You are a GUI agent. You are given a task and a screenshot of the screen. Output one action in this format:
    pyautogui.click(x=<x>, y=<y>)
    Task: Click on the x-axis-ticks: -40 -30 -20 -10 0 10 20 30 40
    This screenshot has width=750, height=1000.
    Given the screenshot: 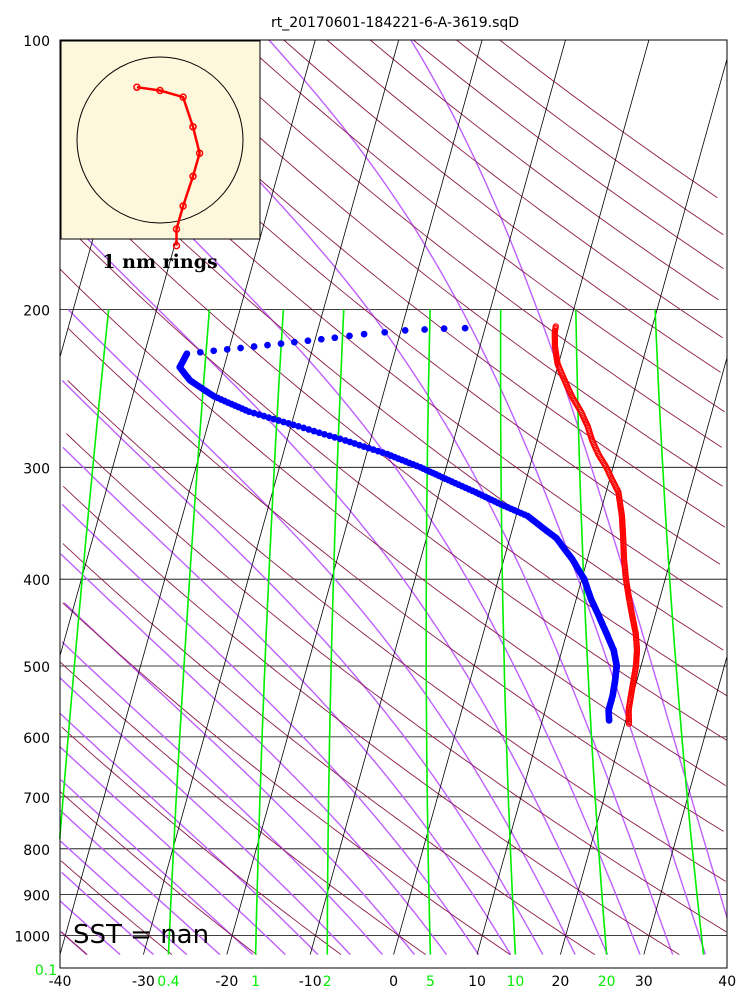 What is the action you would take?
    pyautogui.click(x=393, y=982)
    